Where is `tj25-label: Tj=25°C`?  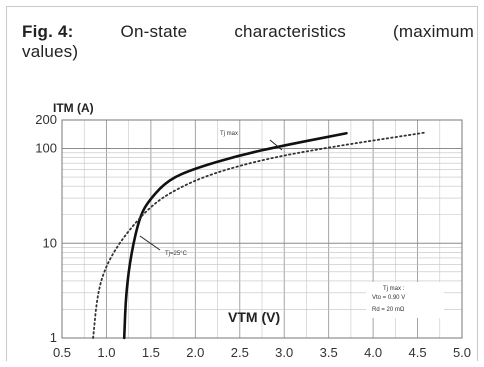
tj25-label: Tj=25°C is located at coordinates (176, 254).